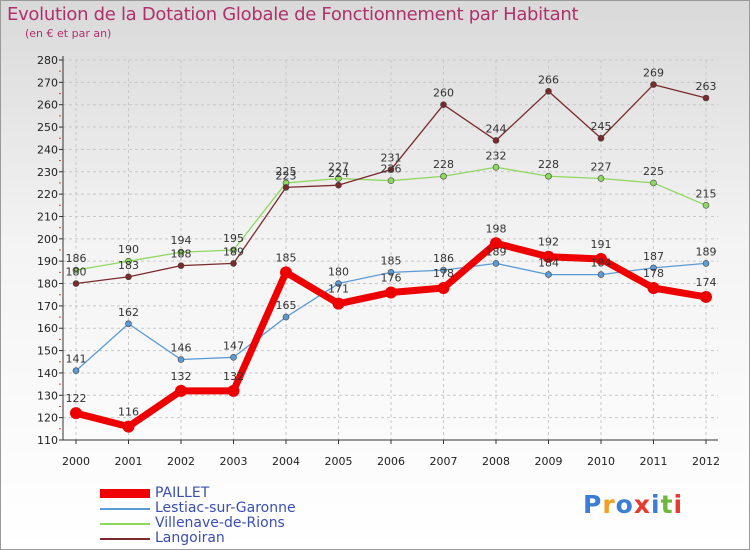 This screenshot has width=750, height=550. I want to click on y-tick-label: 260, so click(47, 105).